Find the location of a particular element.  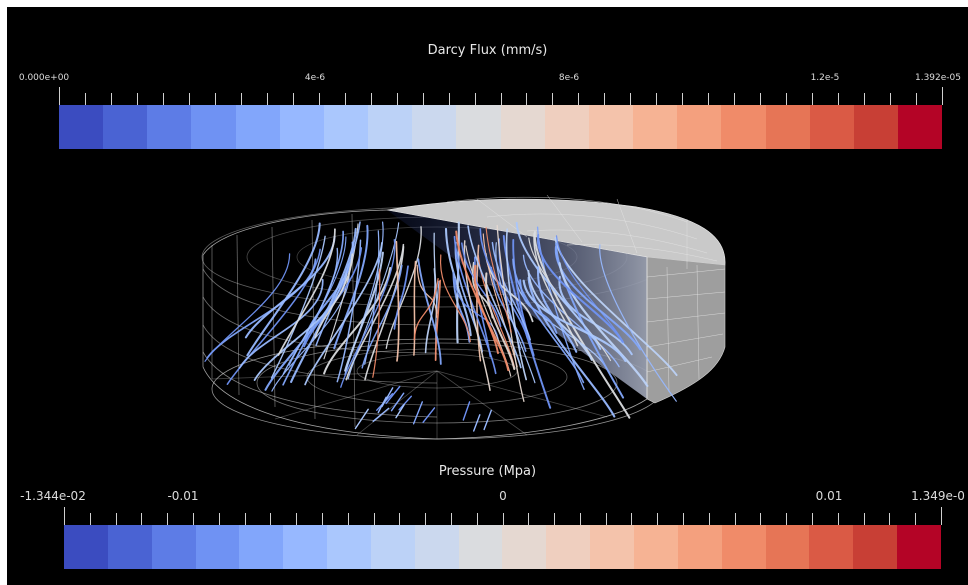

flux-colorbar is located at coordinates (501, 127).